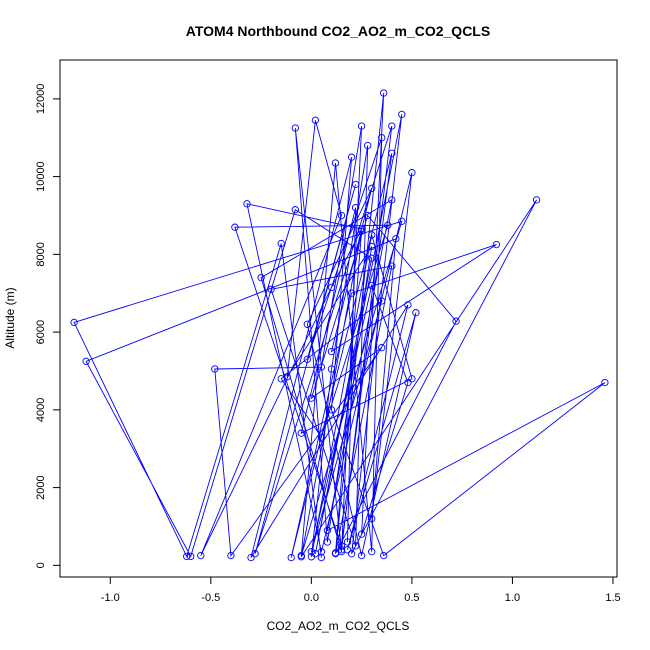  I want to click on x-axis-label: CO2_AO2_m_CO2_QCLS, so click(338, 626).